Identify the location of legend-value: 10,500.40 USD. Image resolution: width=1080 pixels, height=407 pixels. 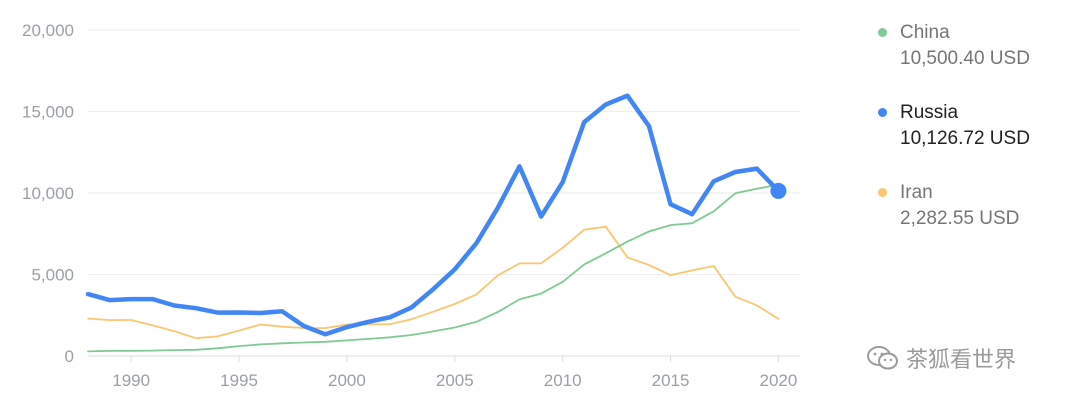
(965, 58).